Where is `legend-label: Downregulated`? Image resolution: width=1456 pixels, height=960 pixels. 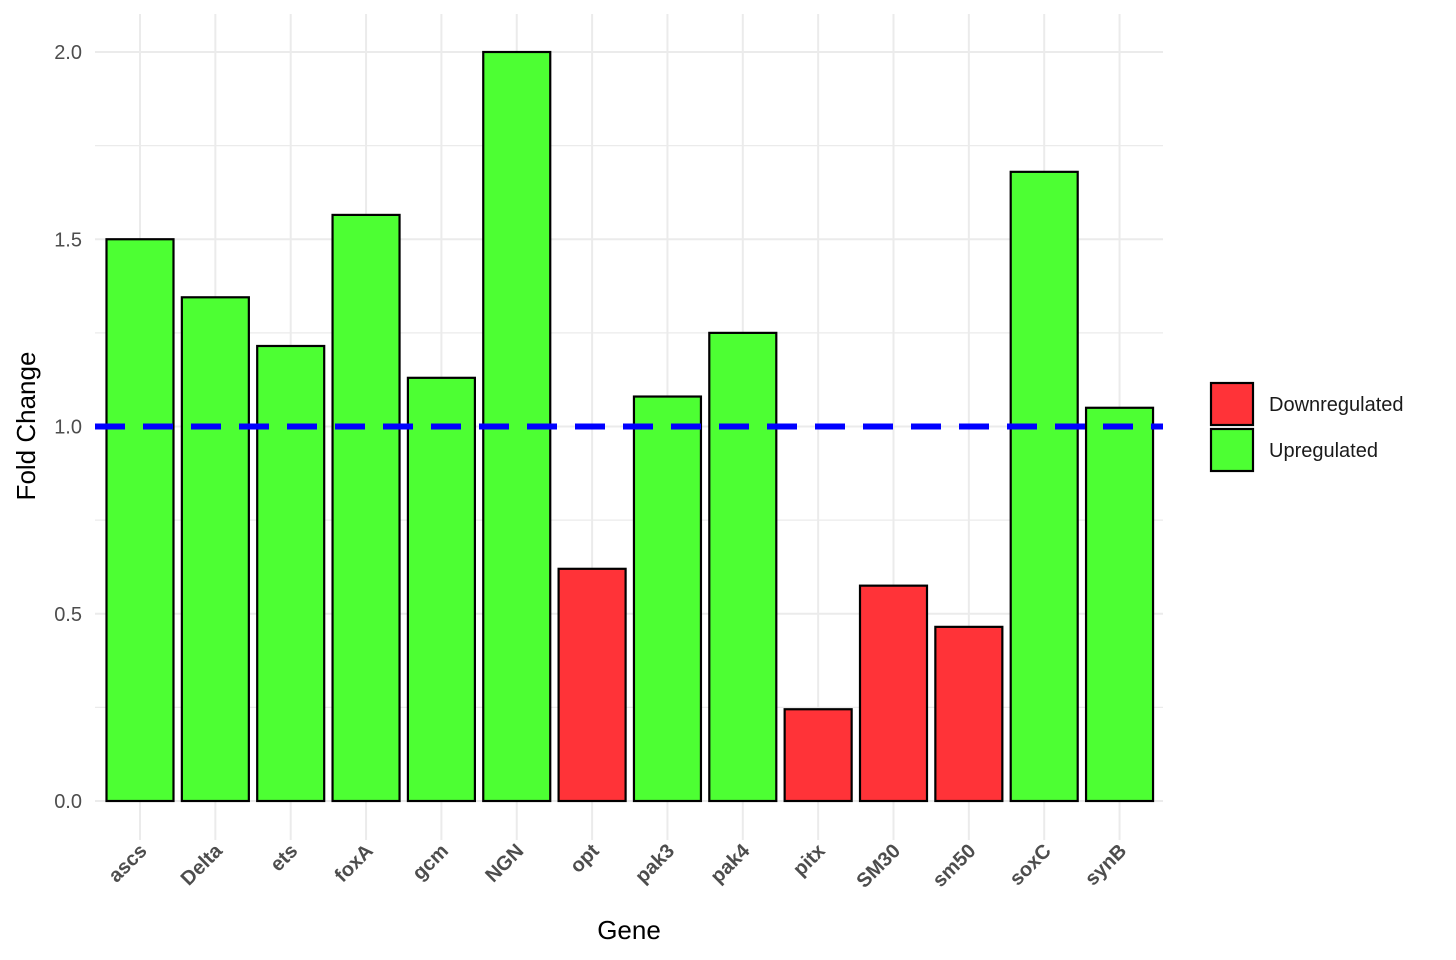 legend-label: Downregulated is located at coordinates (1336, 405).